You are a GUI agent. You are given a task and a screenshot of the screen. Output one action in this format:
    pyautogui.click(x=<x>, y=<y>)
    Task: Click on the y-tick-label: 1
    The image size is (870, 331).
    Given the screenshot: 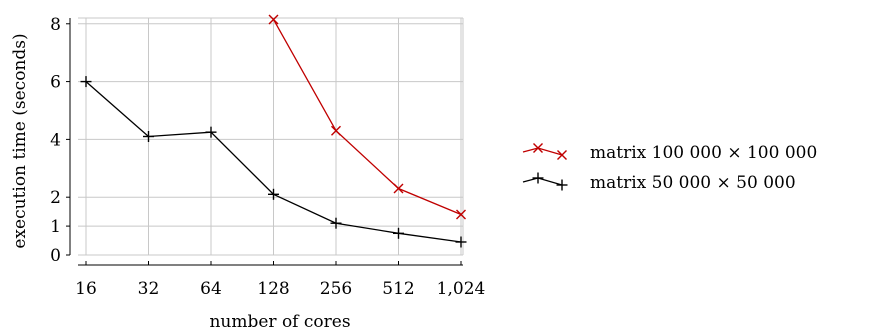 What is the action you would take?
    pyautogui.click(x=55, y=227)
    